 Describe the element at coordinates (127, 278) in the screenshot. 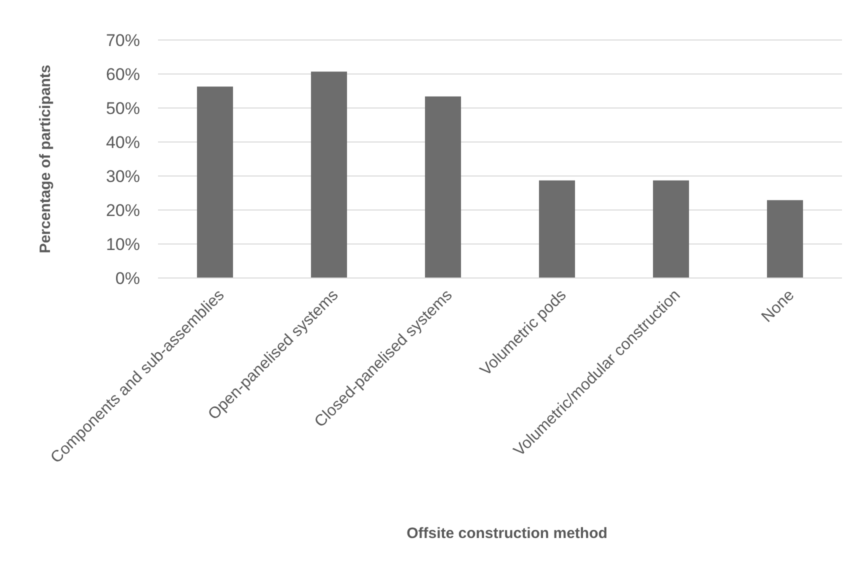

I see `y-tick-label: 0%` at that location.